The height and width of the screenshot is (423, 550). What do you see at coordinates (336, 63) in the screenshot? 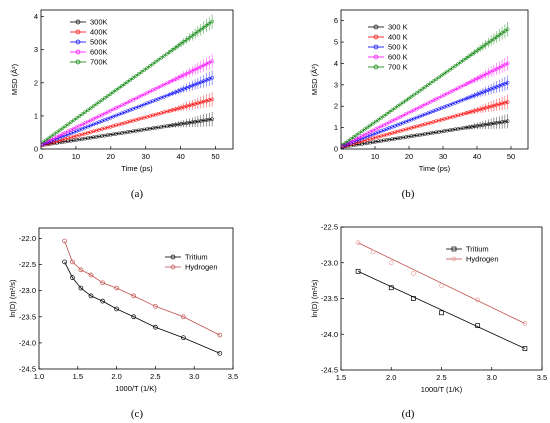
I see `y-tick-label: 4` at bounding box center [336, 63].